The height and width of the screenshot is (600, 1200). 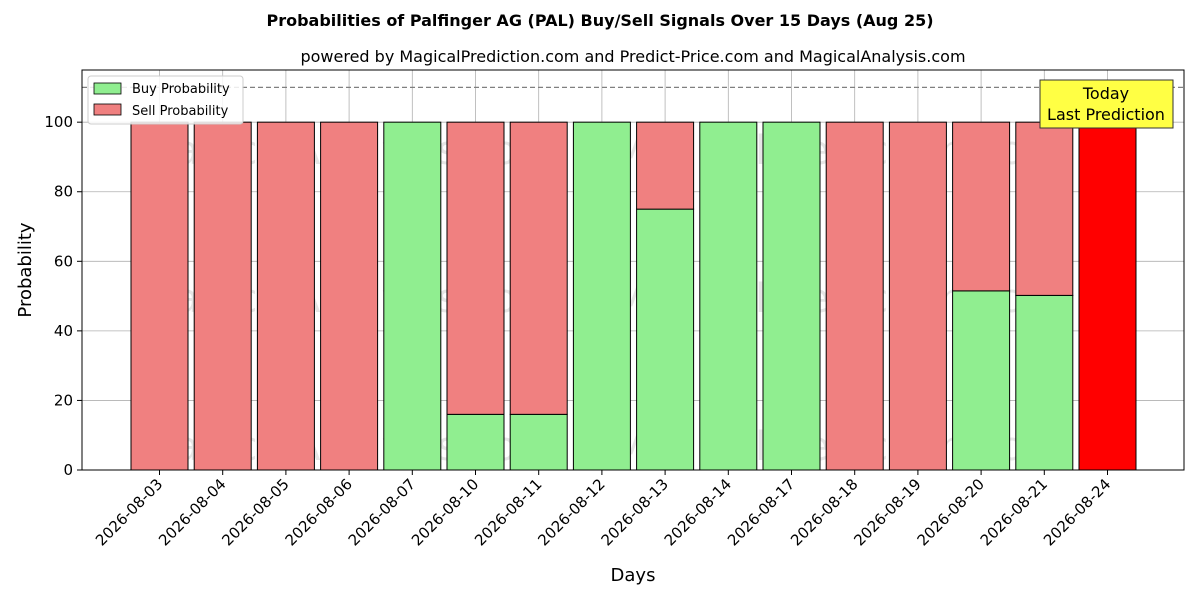 What do you see at coordinates (319, 512) in the screenshot?
I see `x-tick-label: 2026-08-06` at bounding box center [319, 512].